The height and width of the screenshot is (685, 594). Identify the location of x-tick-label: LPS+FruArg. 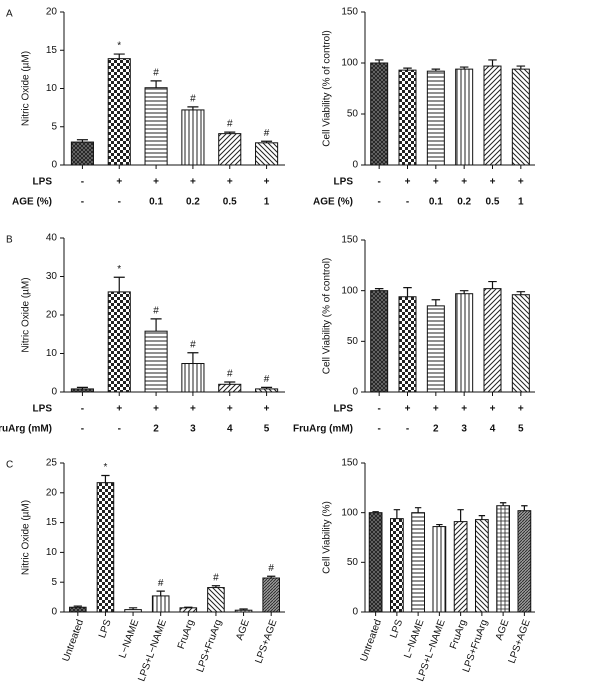
(209, 646).